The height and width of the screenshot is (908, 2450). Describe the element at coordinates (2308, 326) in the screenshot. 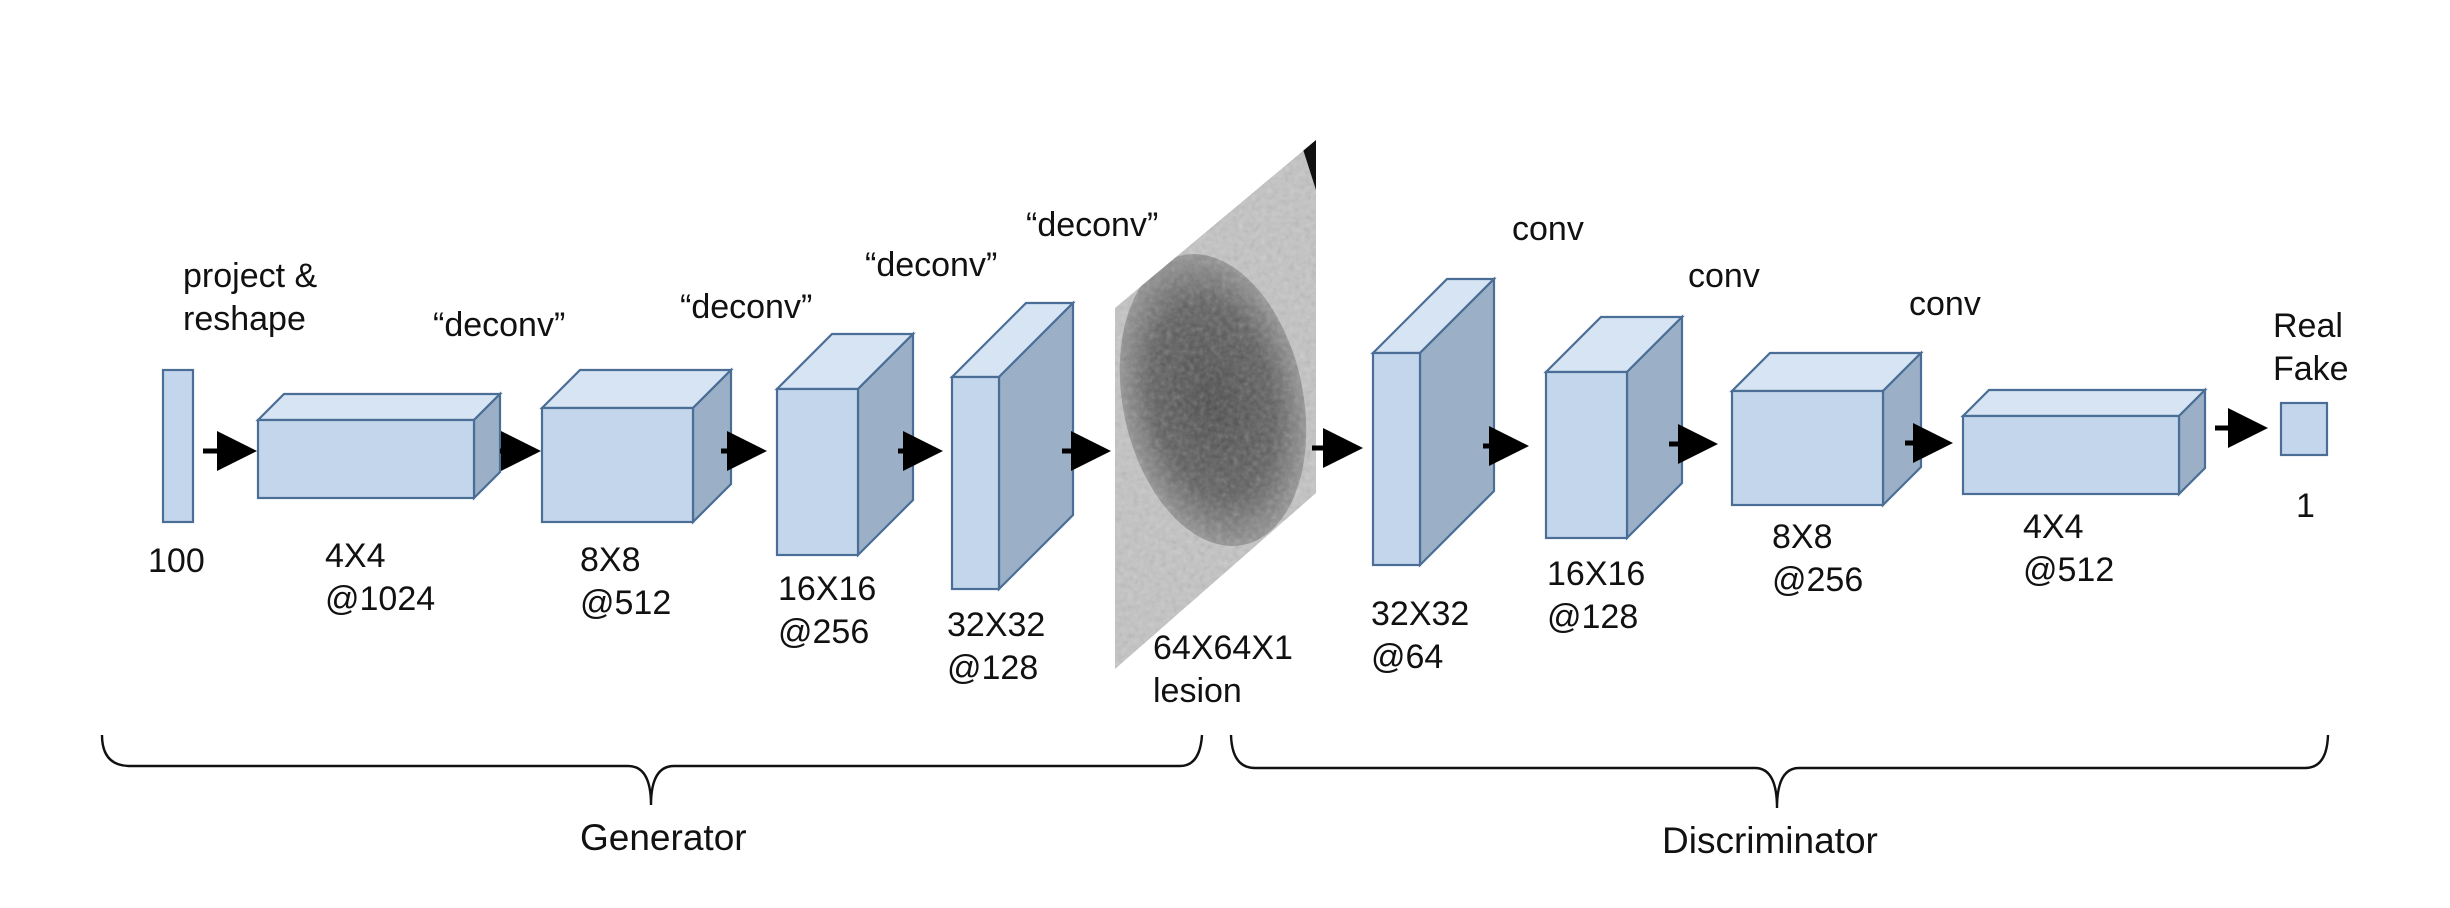

I see `output-real-label: Real` at that location.